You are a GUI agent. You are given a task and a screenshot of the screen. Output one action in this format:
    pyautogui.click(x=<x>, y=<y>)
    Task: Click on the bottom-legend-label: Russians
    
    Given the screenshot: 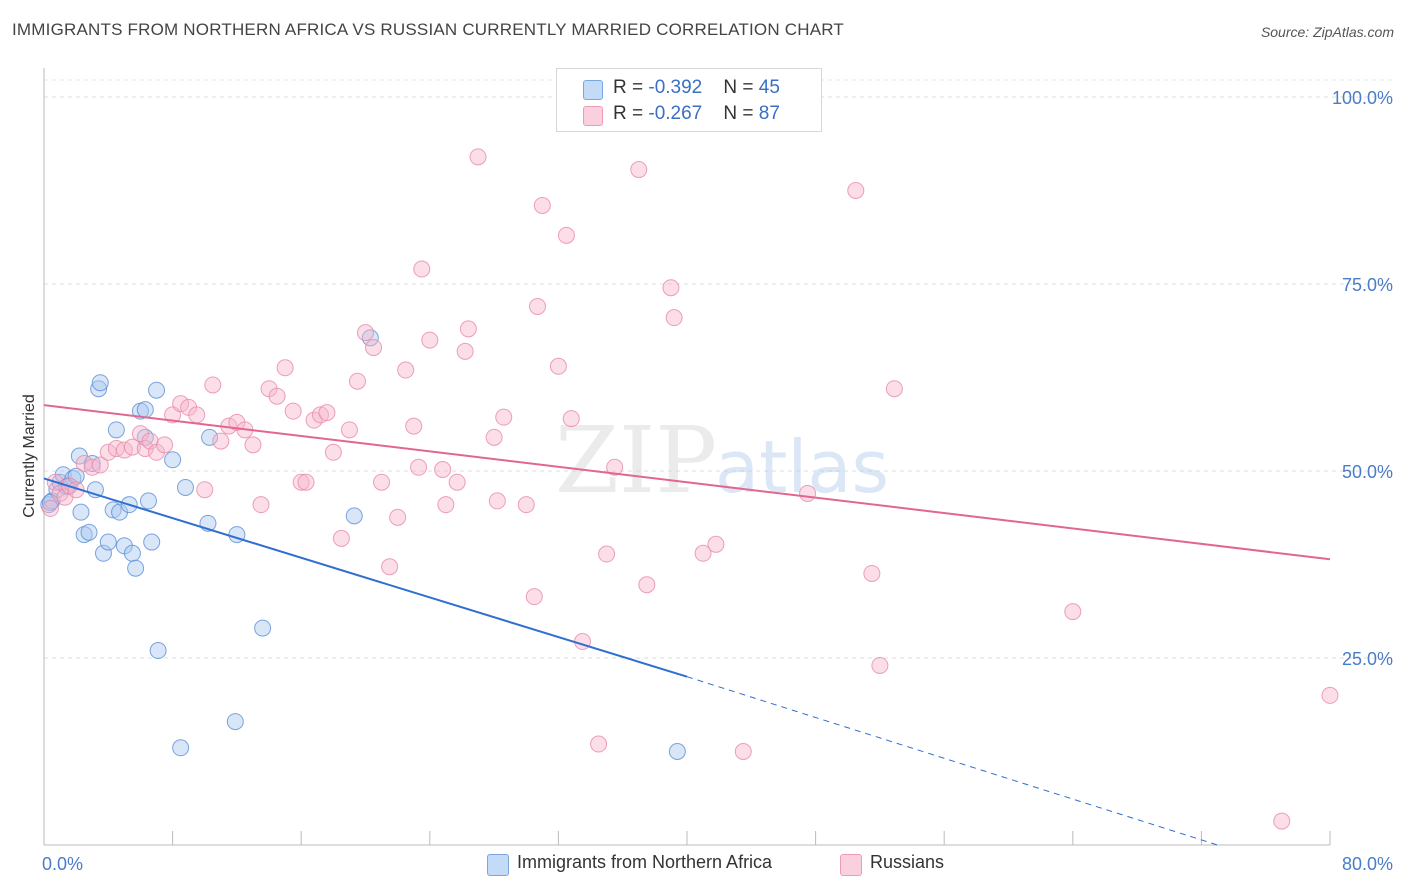 What is the action you would take?
    pyautogui.click(x=907, y=862)
    